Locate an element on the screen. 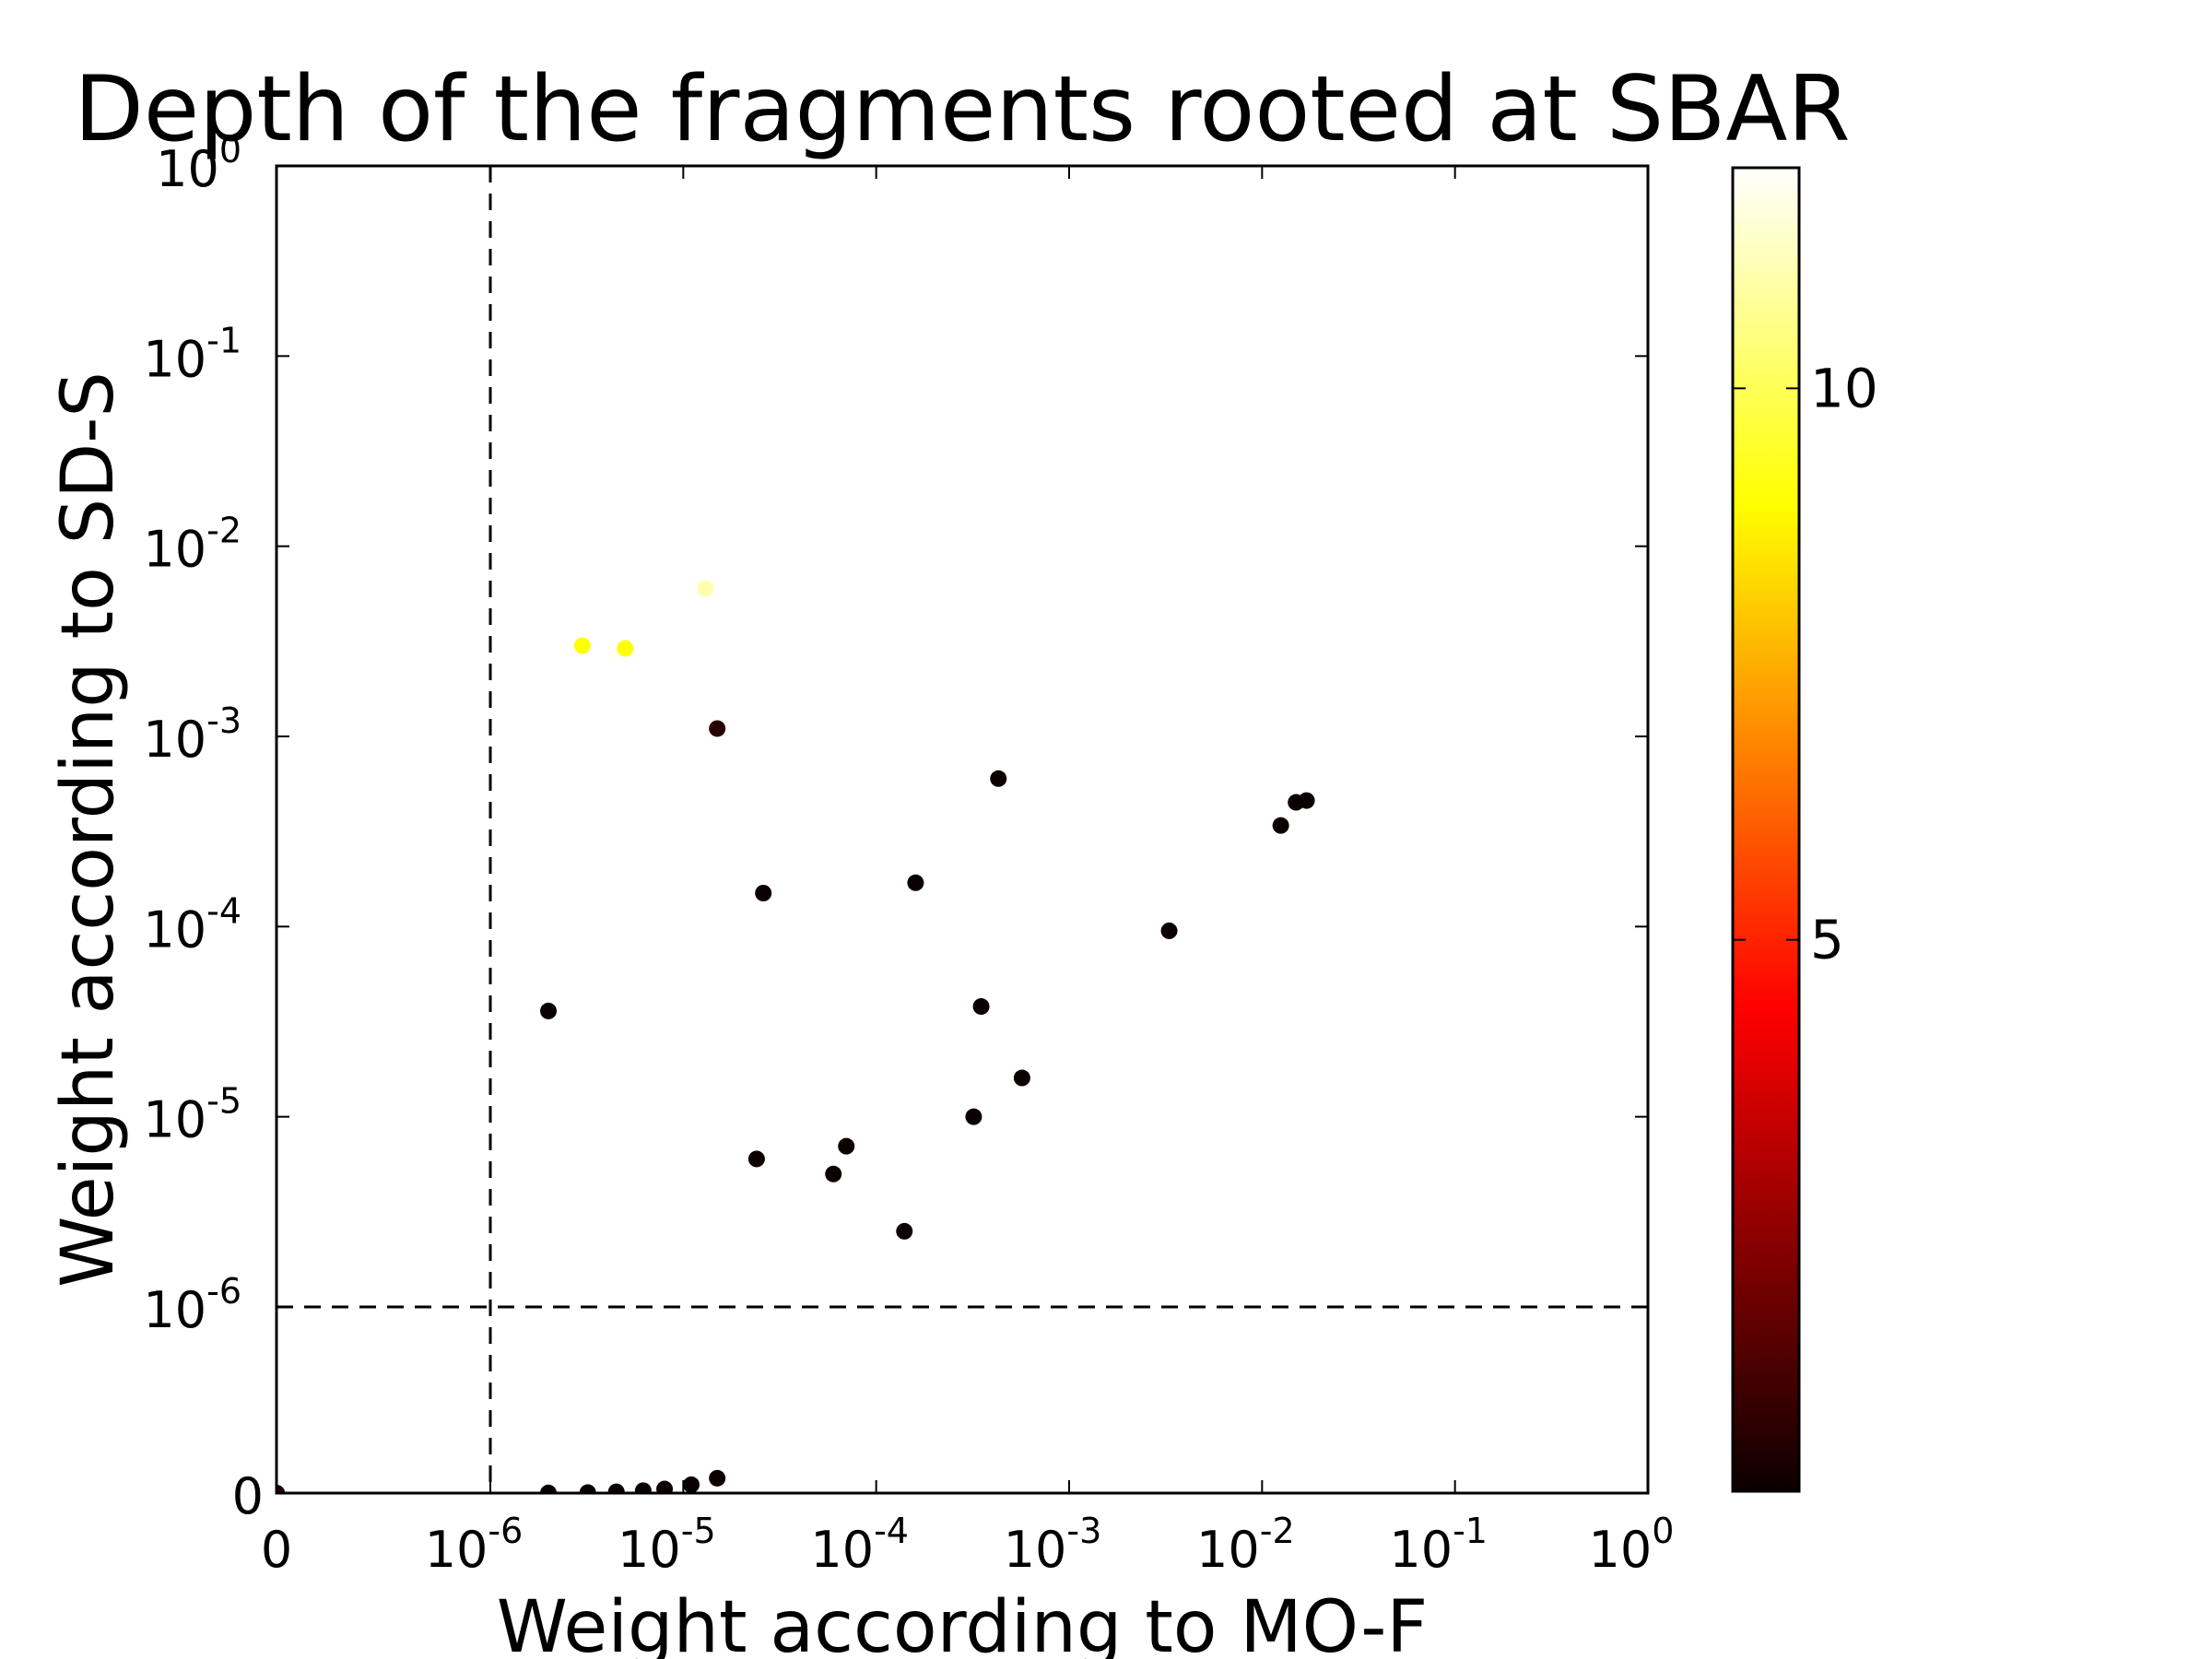 This screenshot has width=2212, height=1659. y-axis-label: Weight according to SD-S is located at coordinates (88, 829).